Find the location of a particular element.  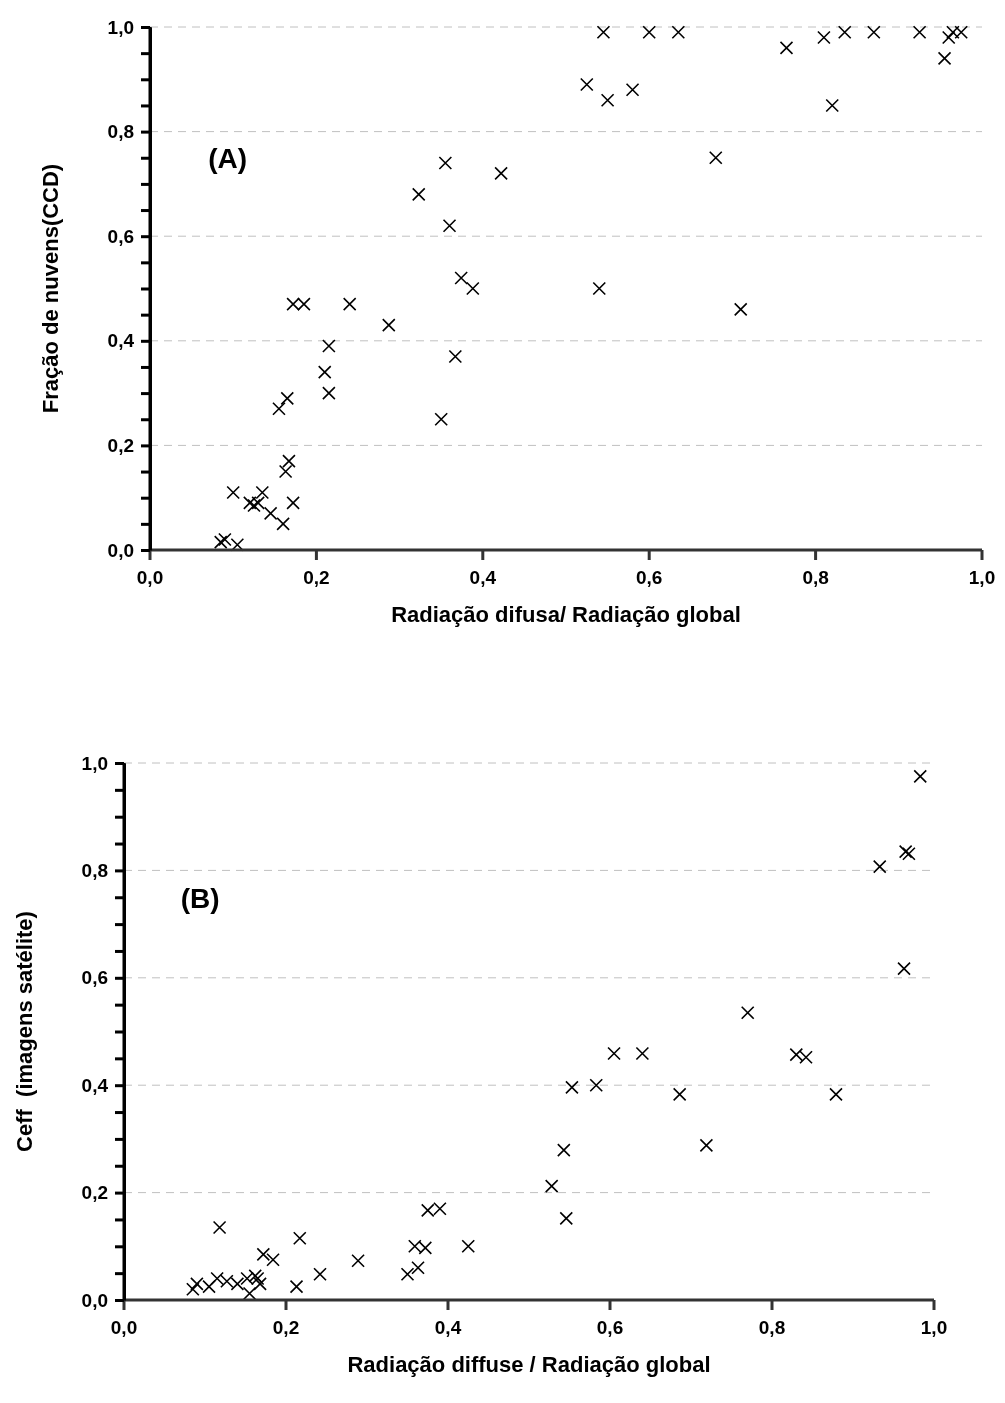

annotation: (A) is located at coordinates (228, 159).